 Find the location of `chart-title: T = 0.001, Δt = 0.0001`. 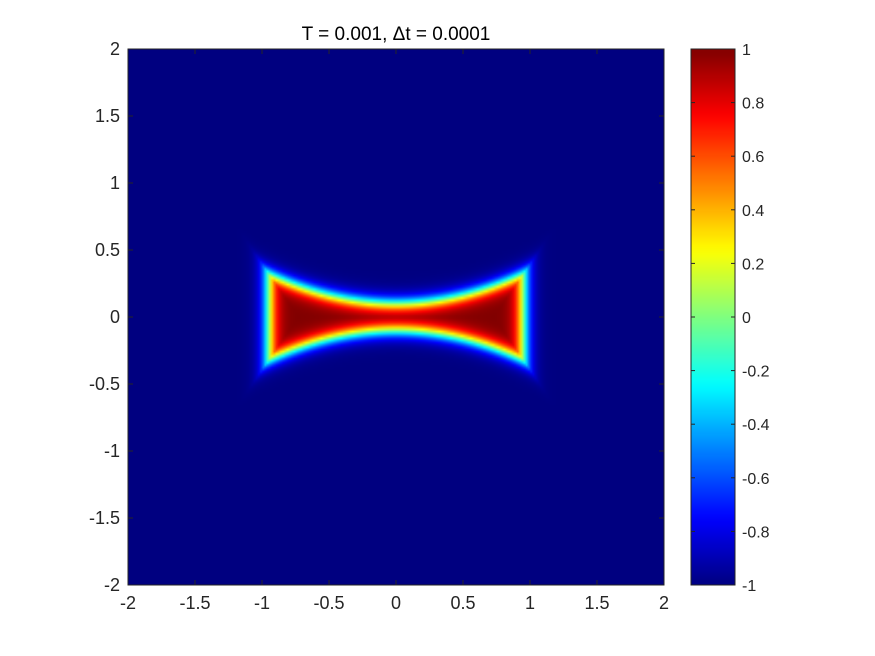

chart-title: T = 0.001, Δt = 0.0001 is located at coordinates (396, 34).